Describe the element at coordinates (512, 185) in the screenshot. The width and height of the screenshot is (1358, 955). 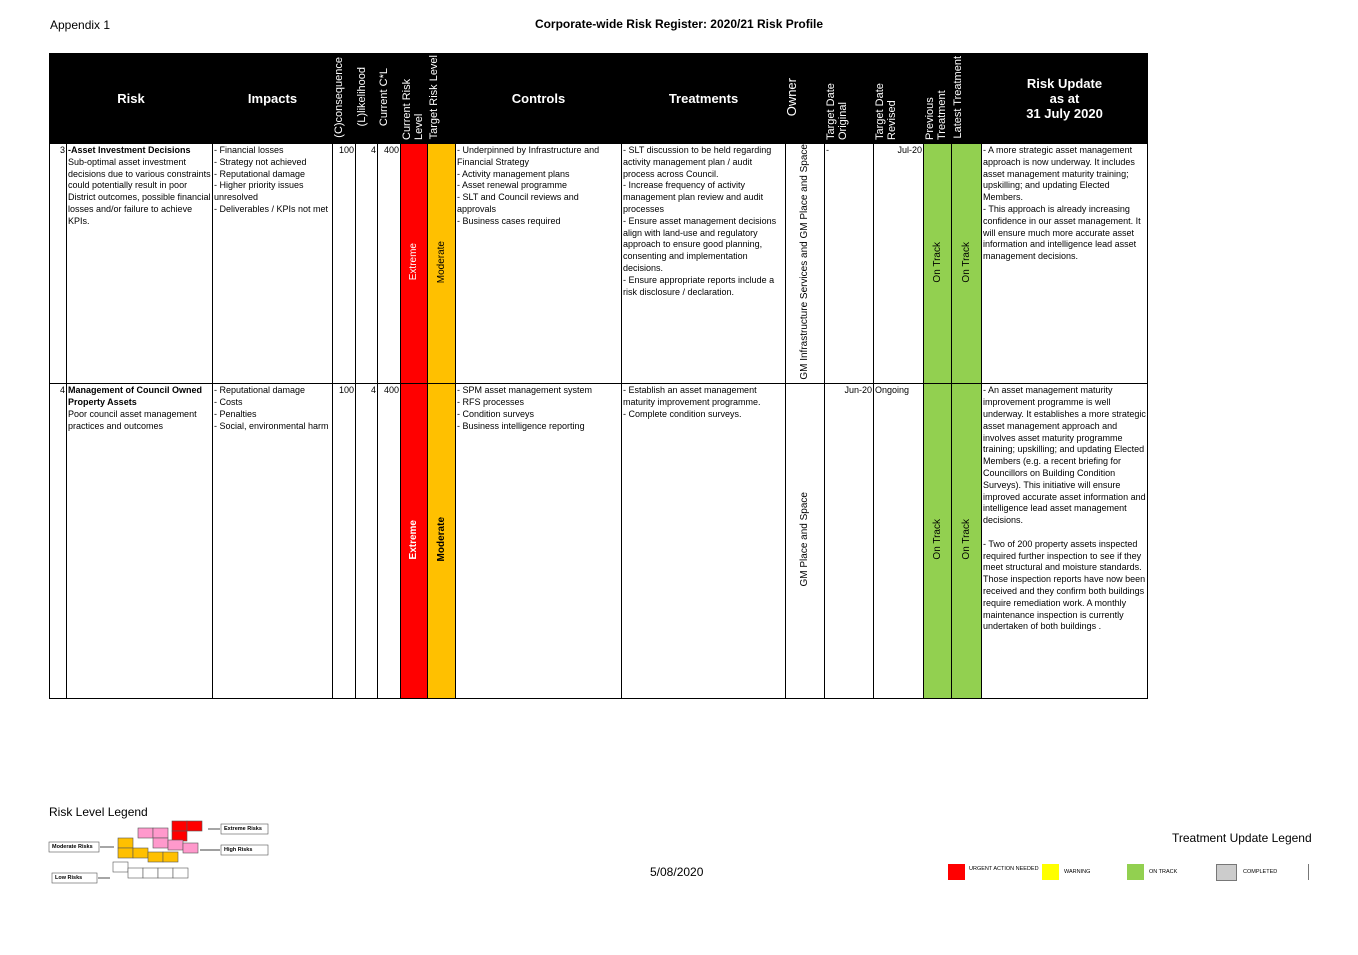
I see `control-item: - Asset renewal programme` at that location.